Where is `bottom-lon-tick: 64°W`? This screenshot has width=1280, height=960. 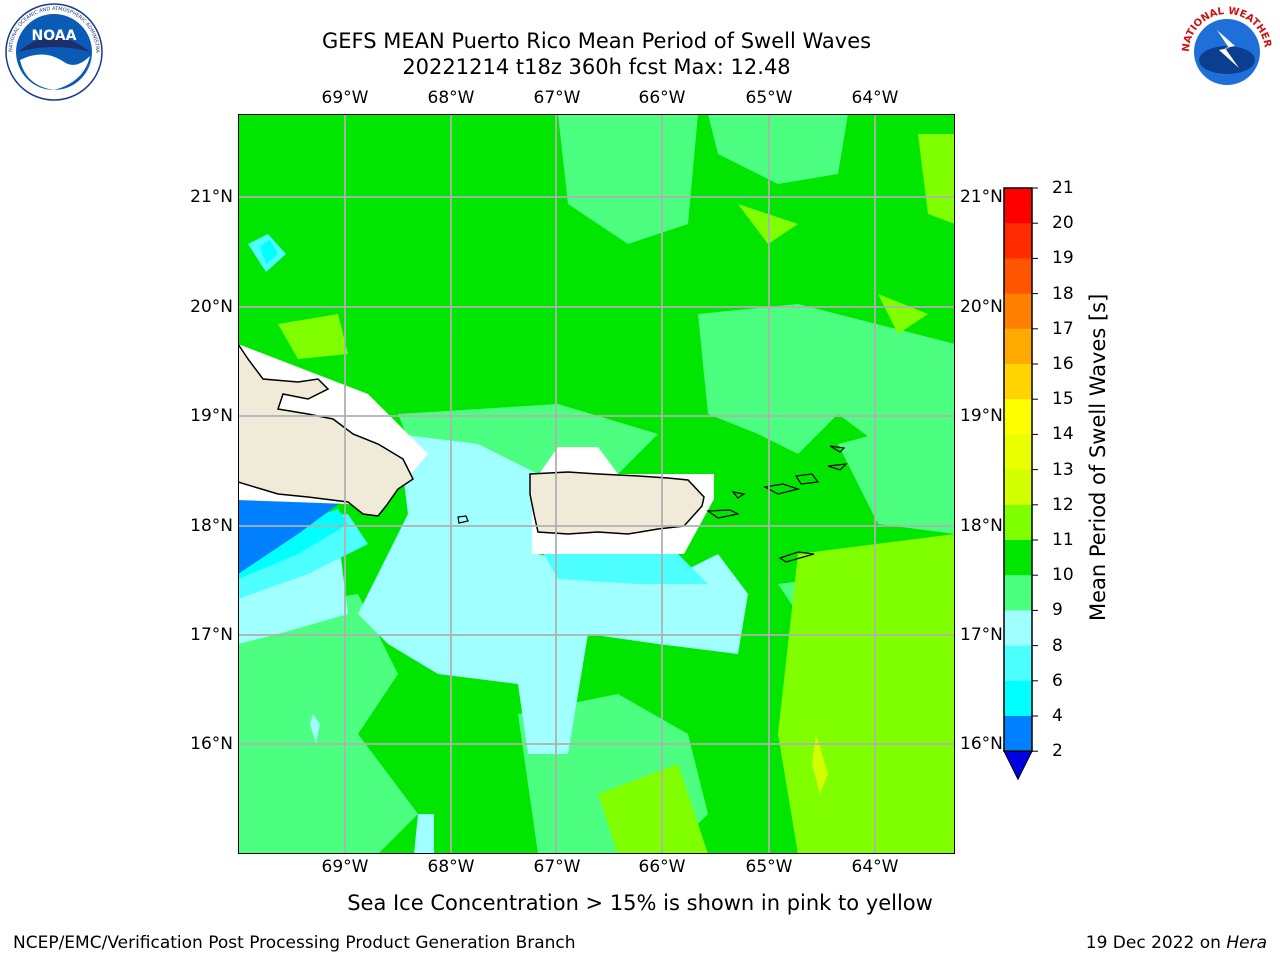
bottom-lon-tick: 64°W is located at coordinates (875, 867).